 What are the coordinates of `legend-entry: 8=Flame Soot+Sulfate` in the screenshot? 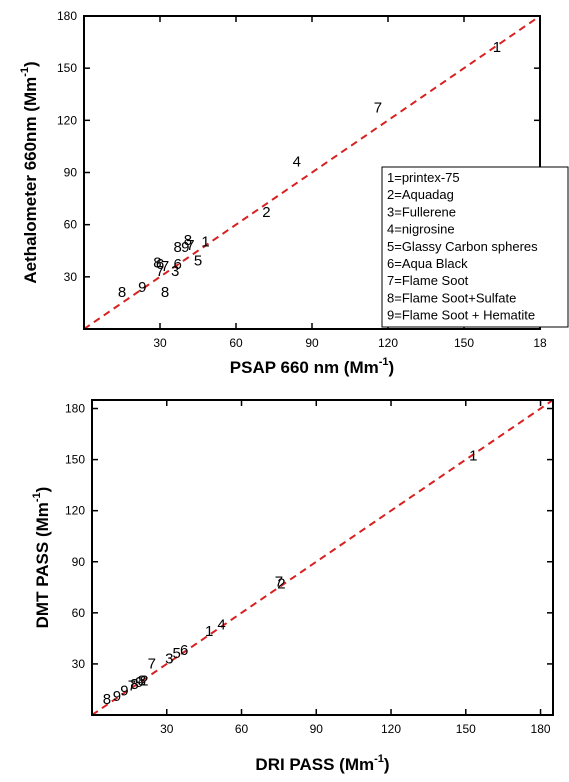 It's located at (451, 297).